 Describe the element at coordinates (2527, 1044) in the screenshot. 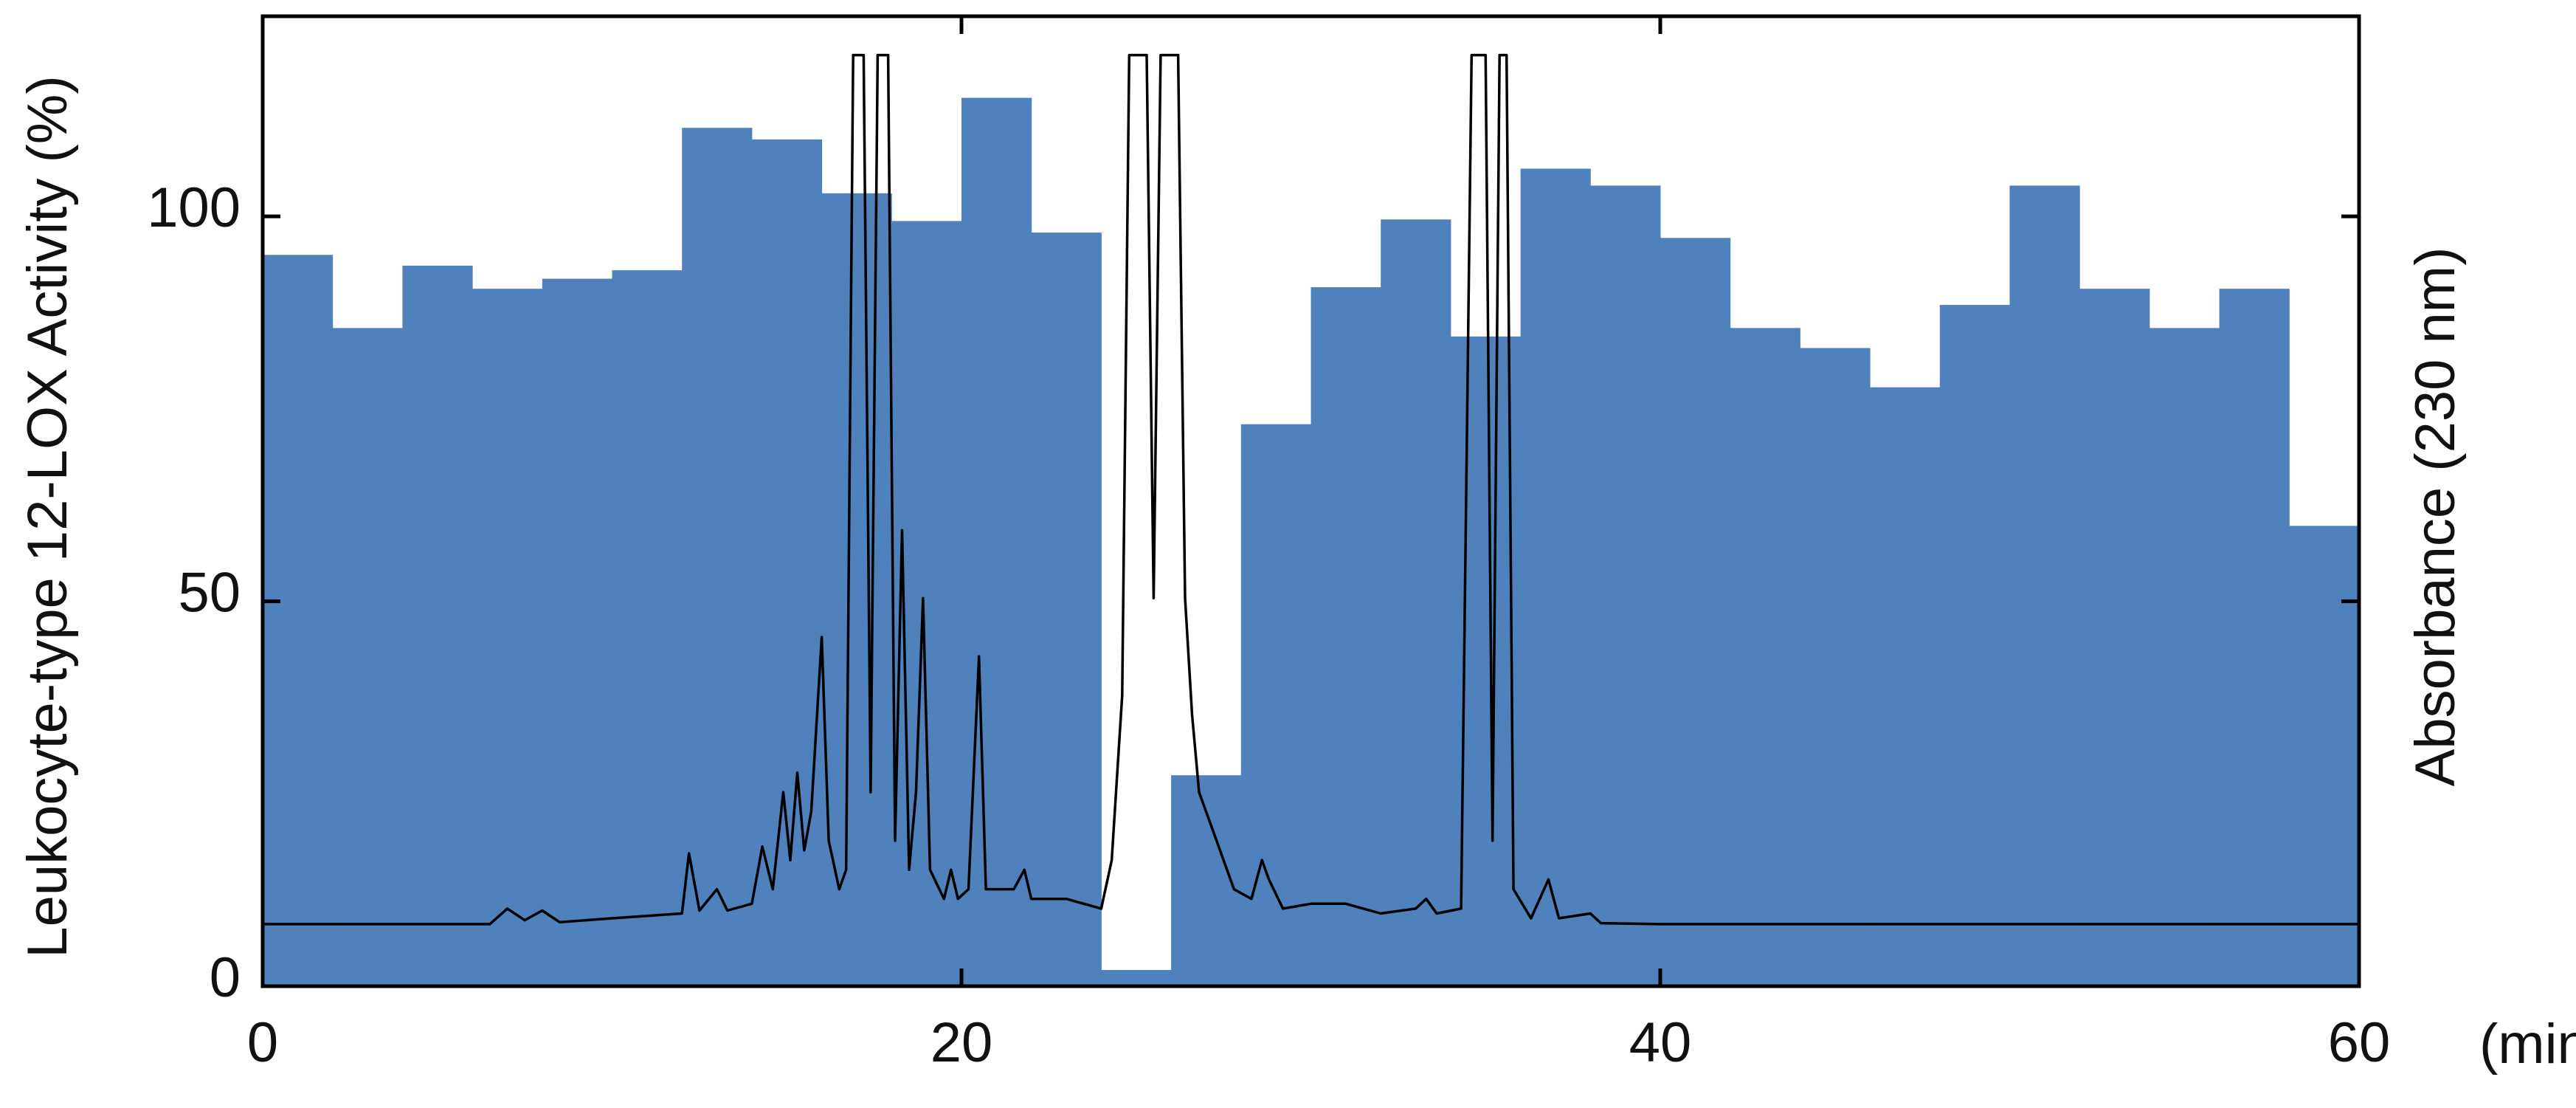

I see `x-axis-label: (min)` at that location.